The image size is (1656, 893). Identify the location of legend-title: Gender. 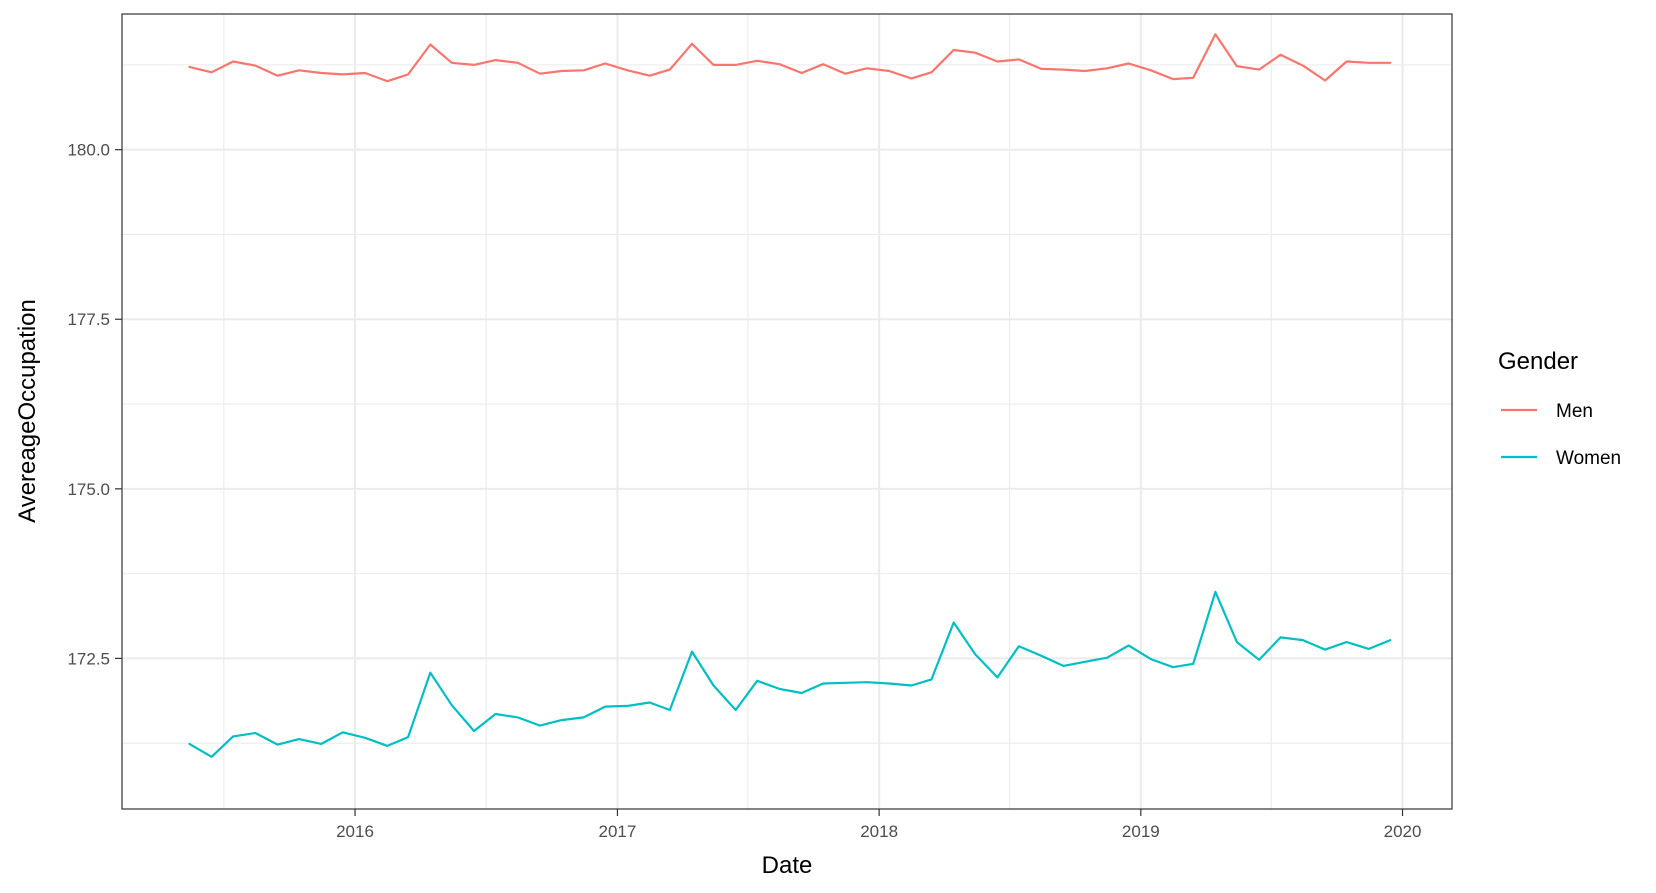
(1538, 361).